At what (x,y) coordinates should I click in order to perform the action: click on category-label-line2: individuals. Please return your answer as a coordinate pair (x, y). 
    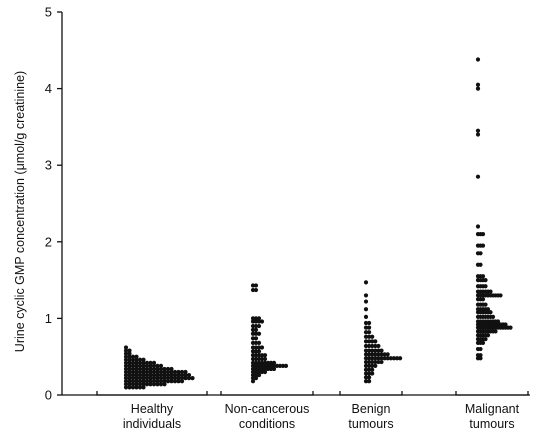
    Looking at the image, I should click on (152, 424).